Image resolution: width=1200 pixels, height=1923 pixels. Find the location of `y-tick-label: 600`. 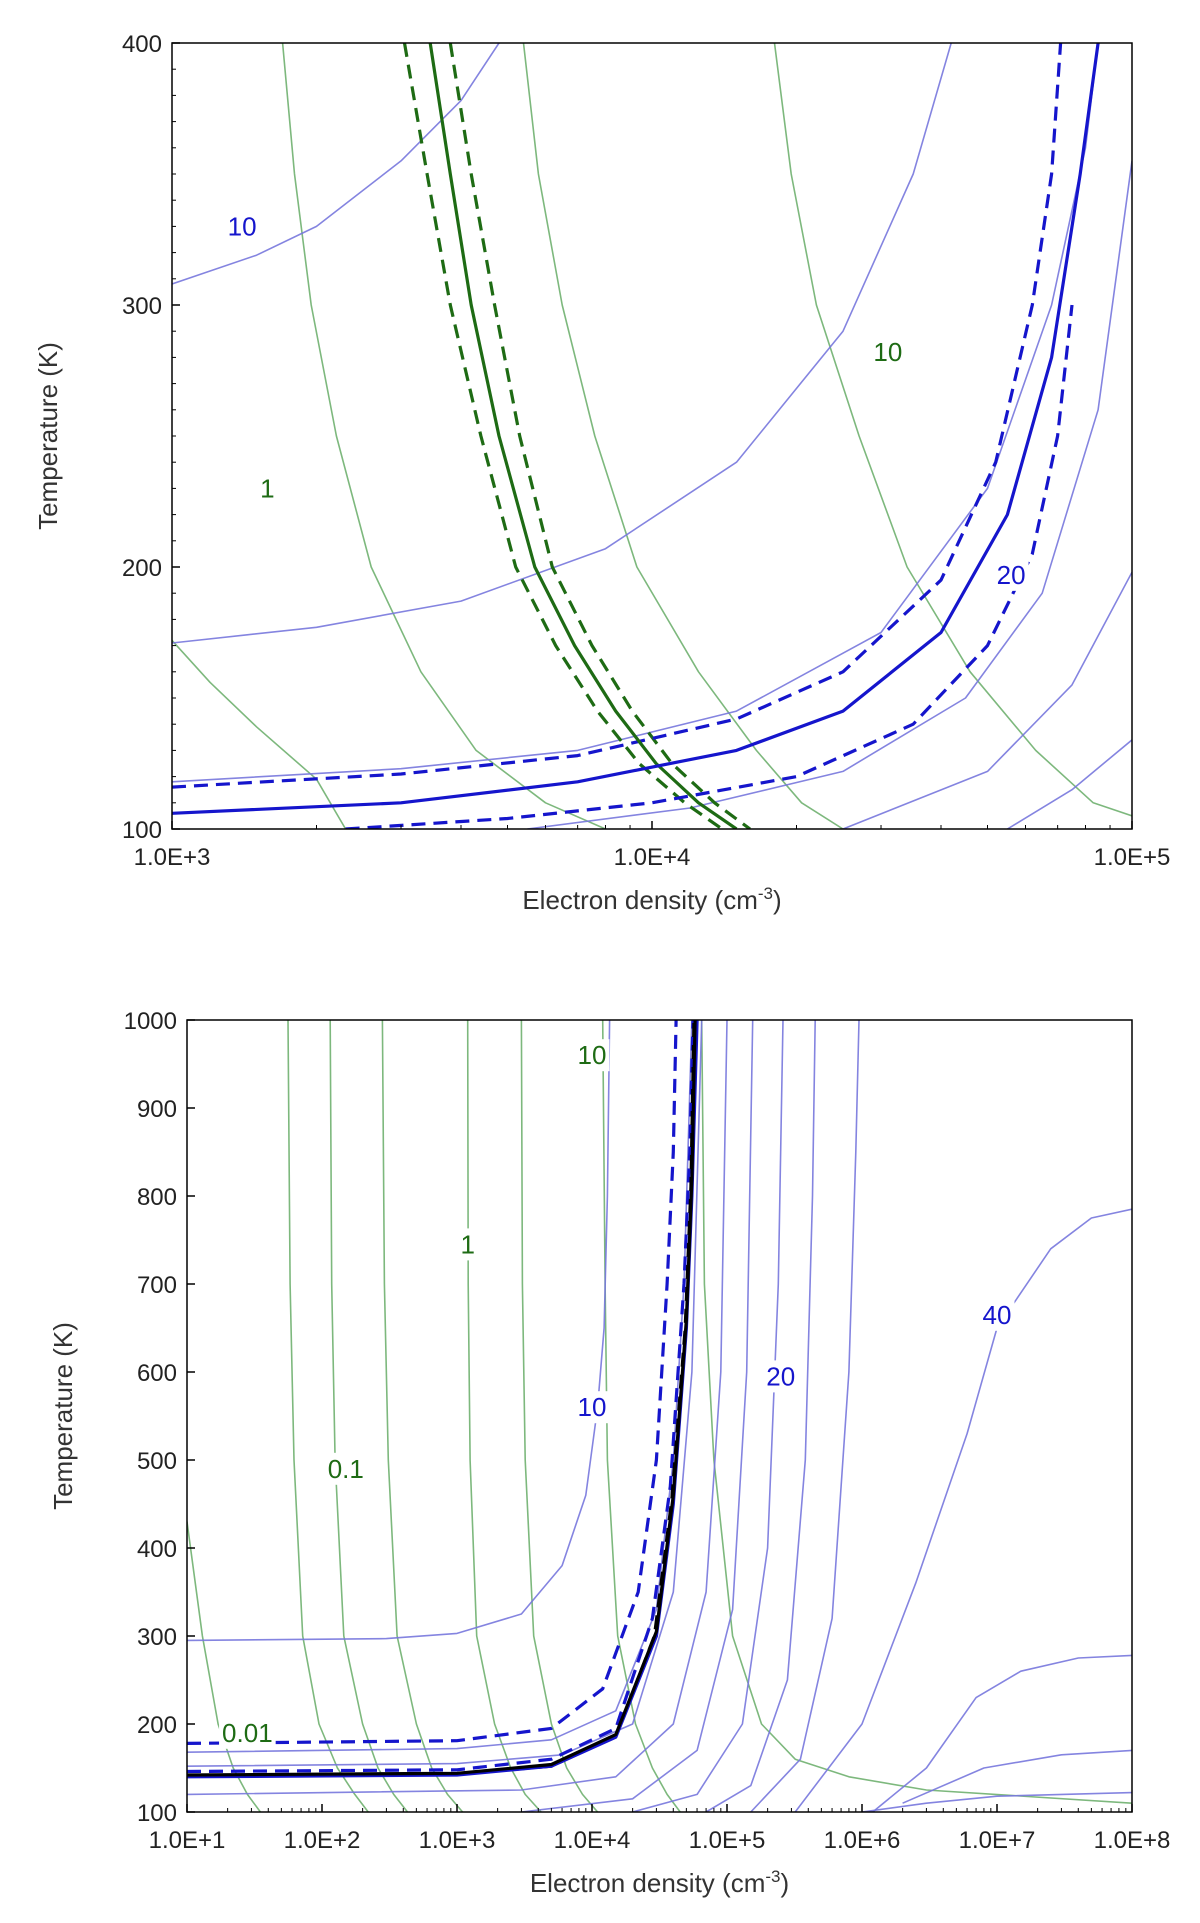

y-tick-label: 600 is located at coordinates (157, 1373).